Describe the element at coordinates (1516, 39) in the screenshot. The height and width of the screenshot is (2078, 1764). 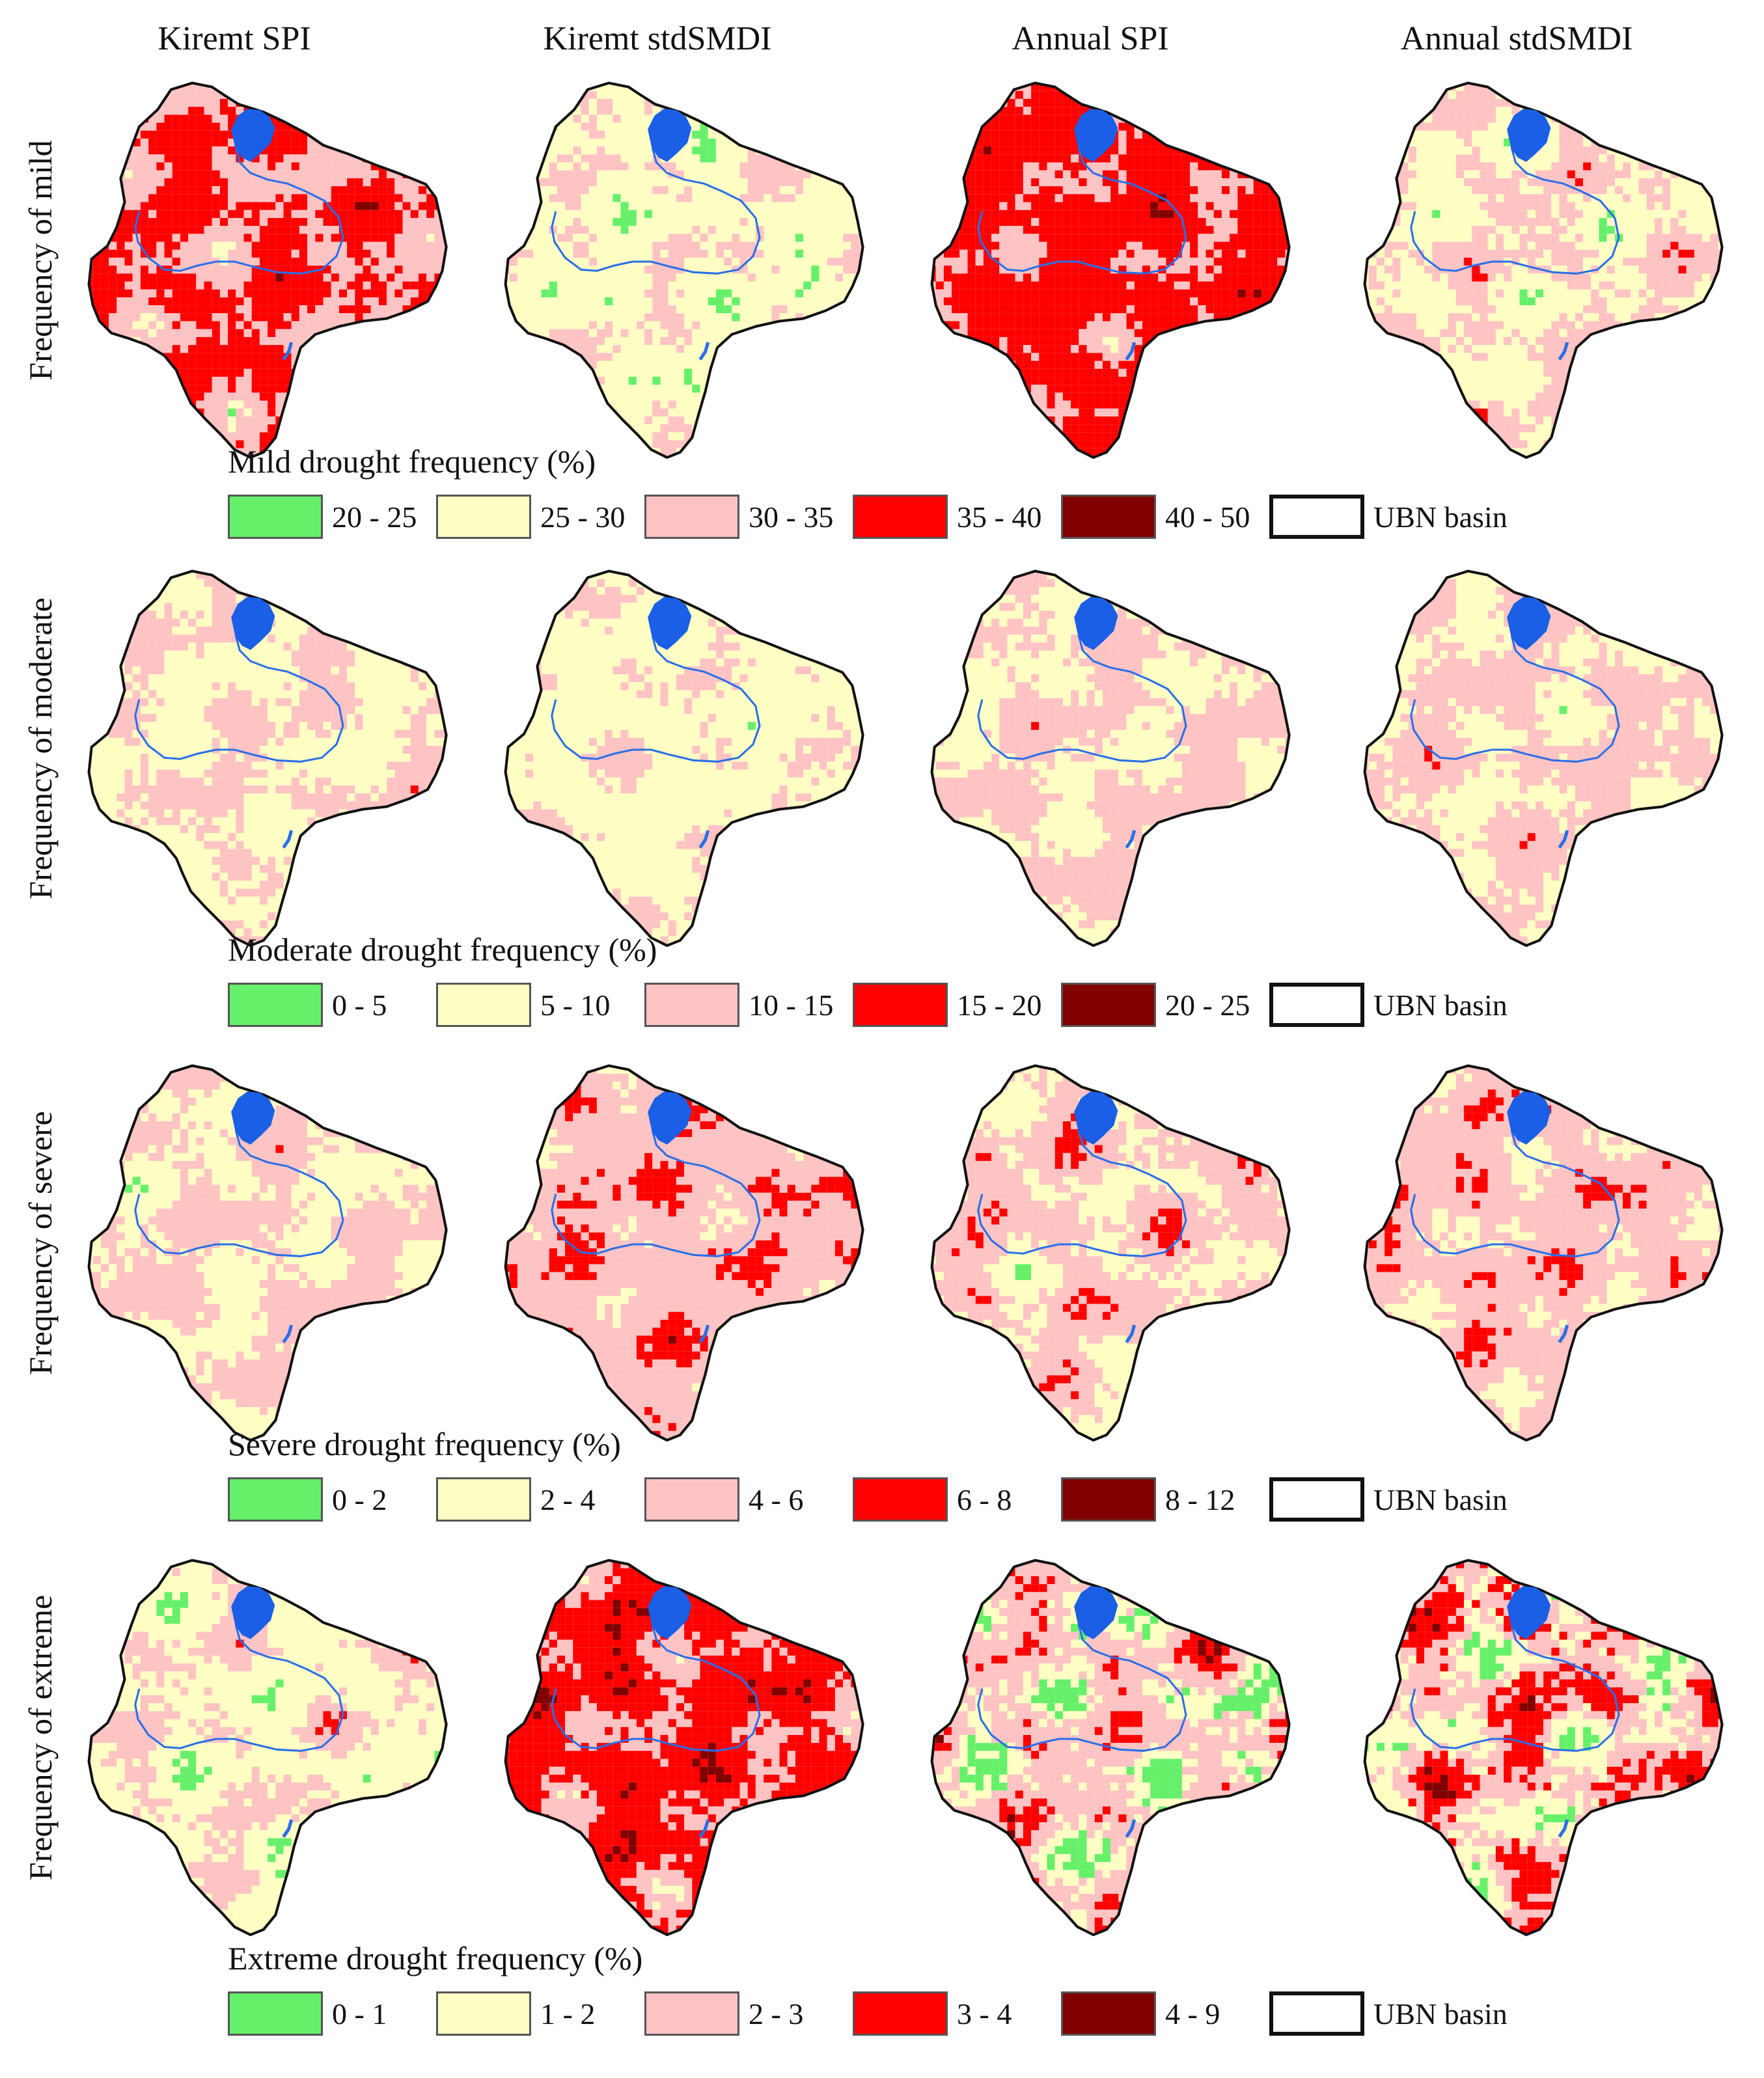
I see `column-title: Annual stdSMDI` at that location.